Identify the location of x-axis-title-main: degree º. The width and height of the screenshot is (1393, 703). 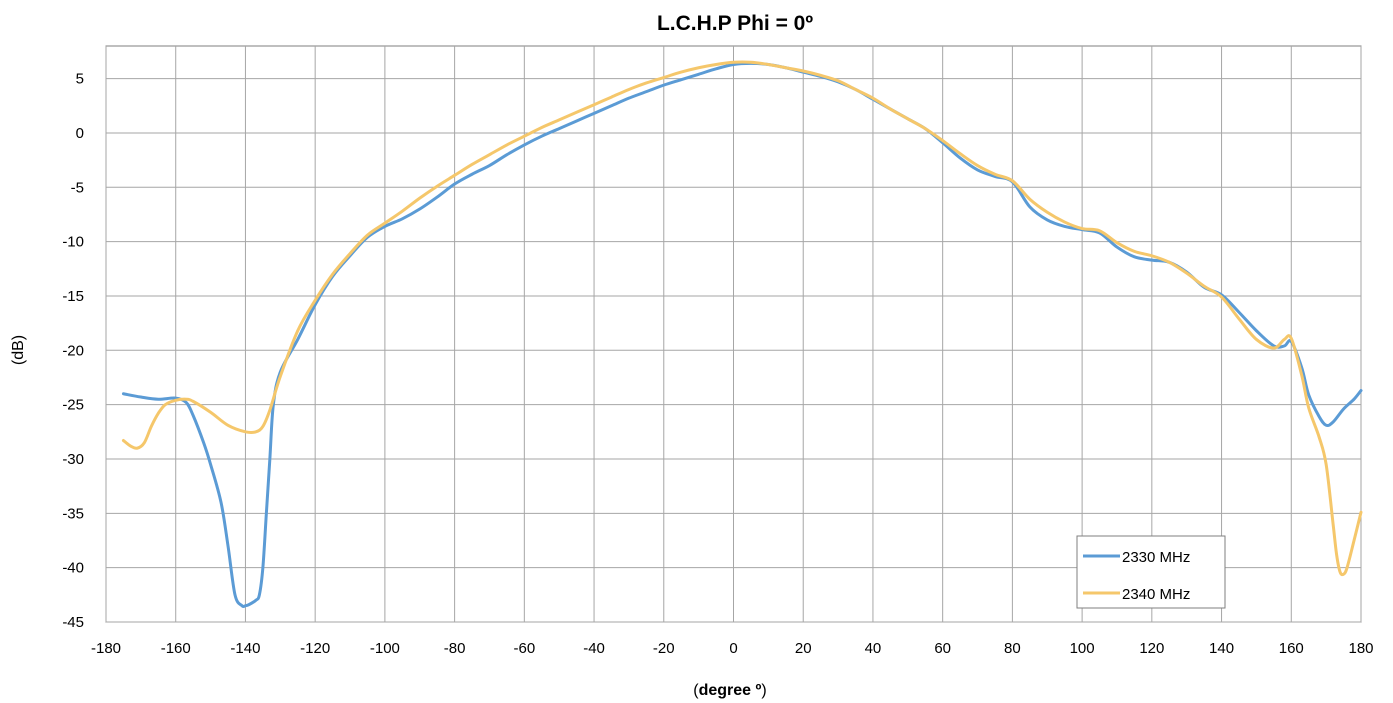
(730, 690).